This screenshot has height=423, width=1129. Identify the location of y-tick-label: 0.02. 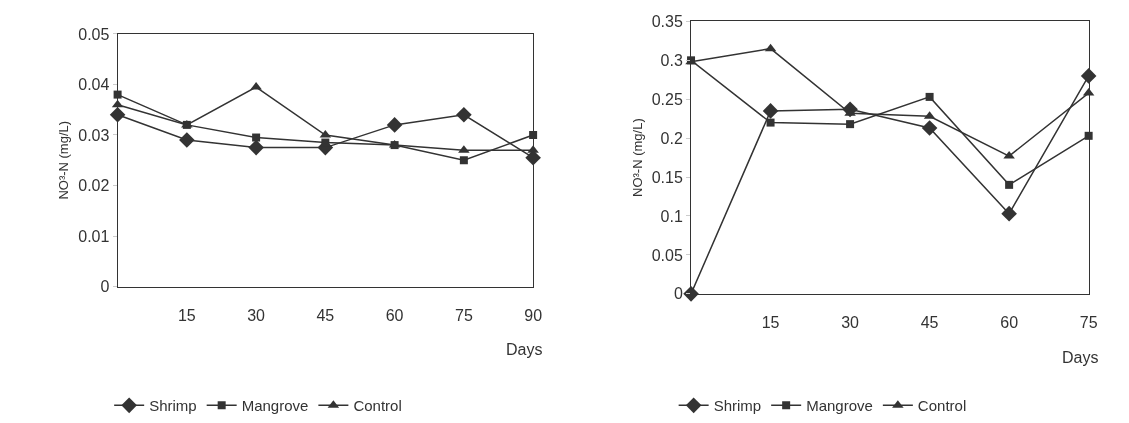
(94, 186).